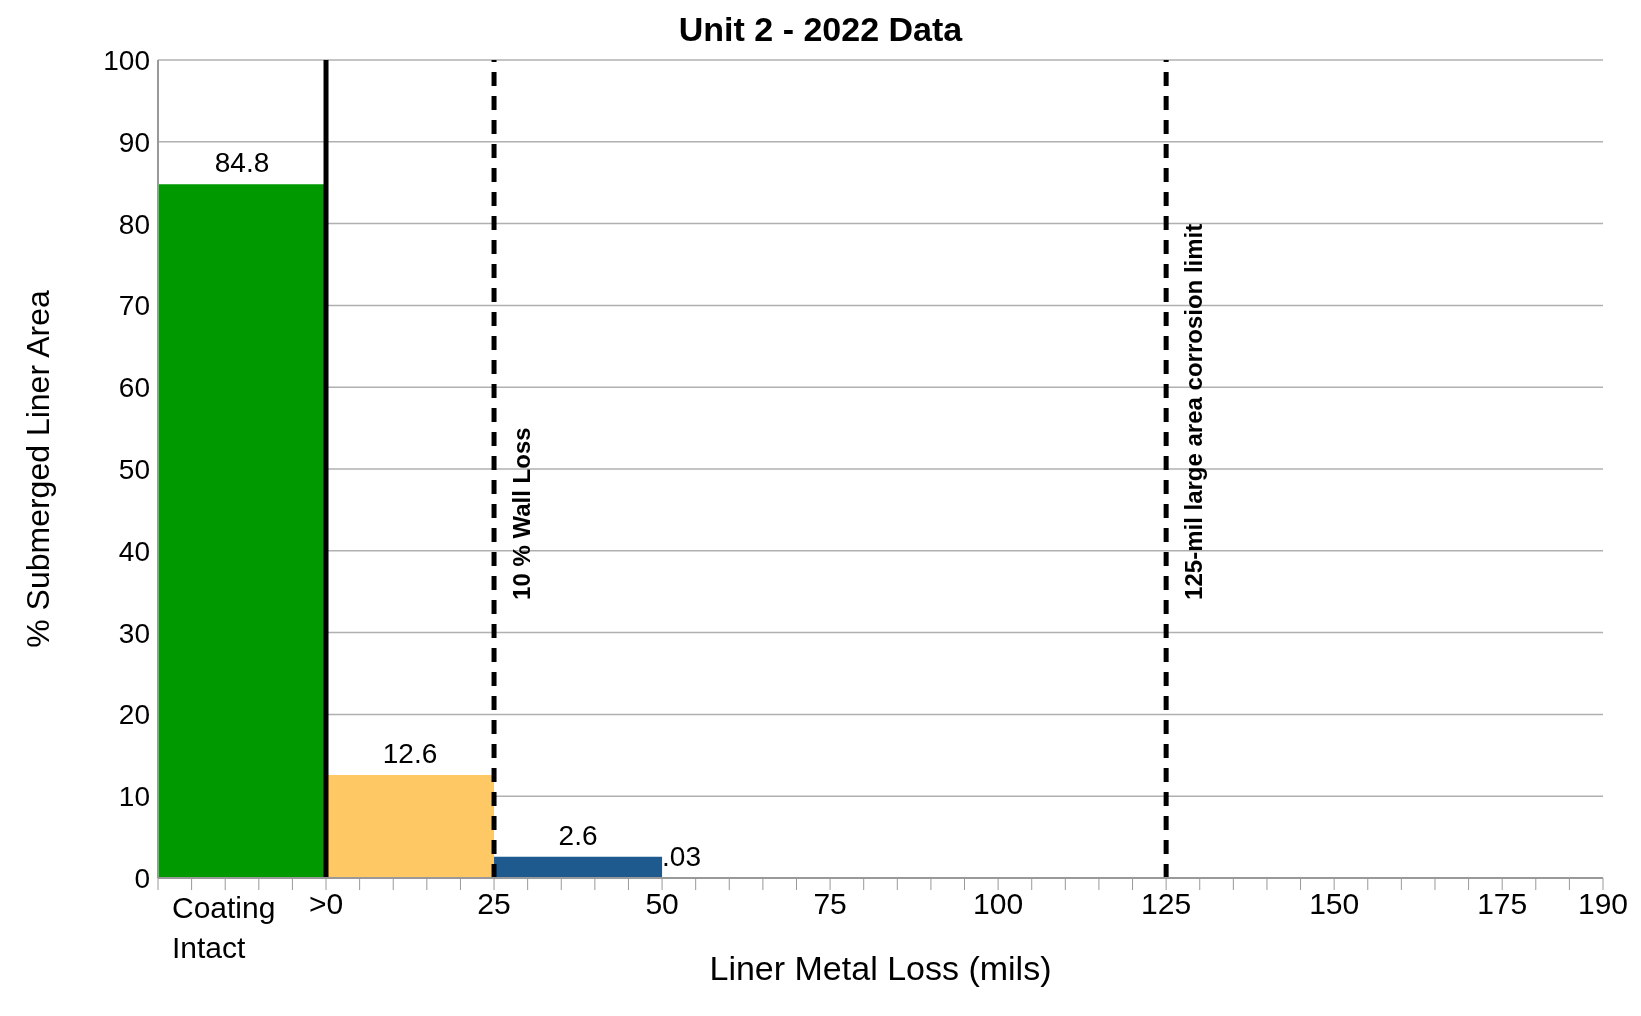  What do you see at coordinates (142, 878) in the screenshot?
I see `y-tick-label: 0` at bounding box center [142, 878].